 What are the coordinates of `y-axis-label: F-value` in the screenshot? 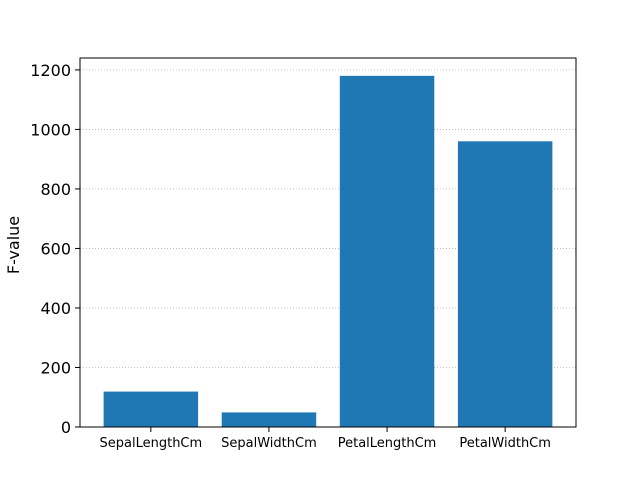 It's located at (13, 245).